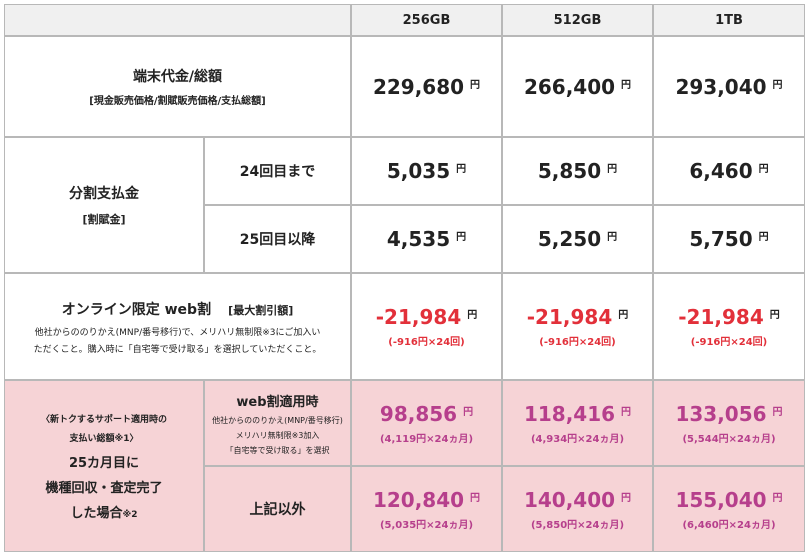  Describe the element at coordinates (721, 413) in the screenshot. I see `web-total-1tb-value: 133,056` at that location.